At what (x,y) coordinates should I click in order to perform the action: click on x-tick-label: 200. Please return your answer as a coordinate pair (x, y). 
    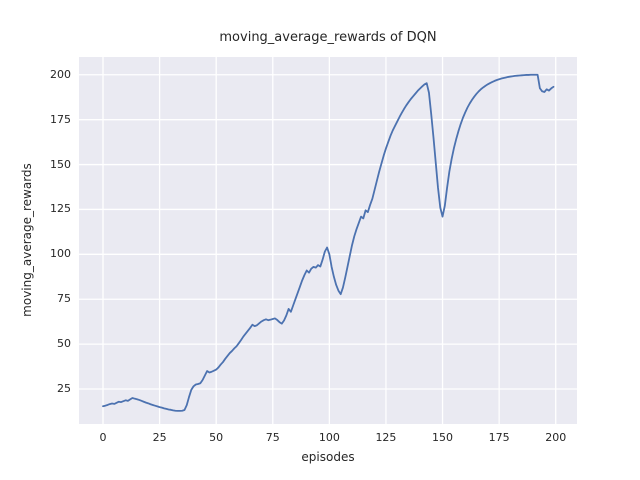
    Looking at the image, I should click on (556, 437).